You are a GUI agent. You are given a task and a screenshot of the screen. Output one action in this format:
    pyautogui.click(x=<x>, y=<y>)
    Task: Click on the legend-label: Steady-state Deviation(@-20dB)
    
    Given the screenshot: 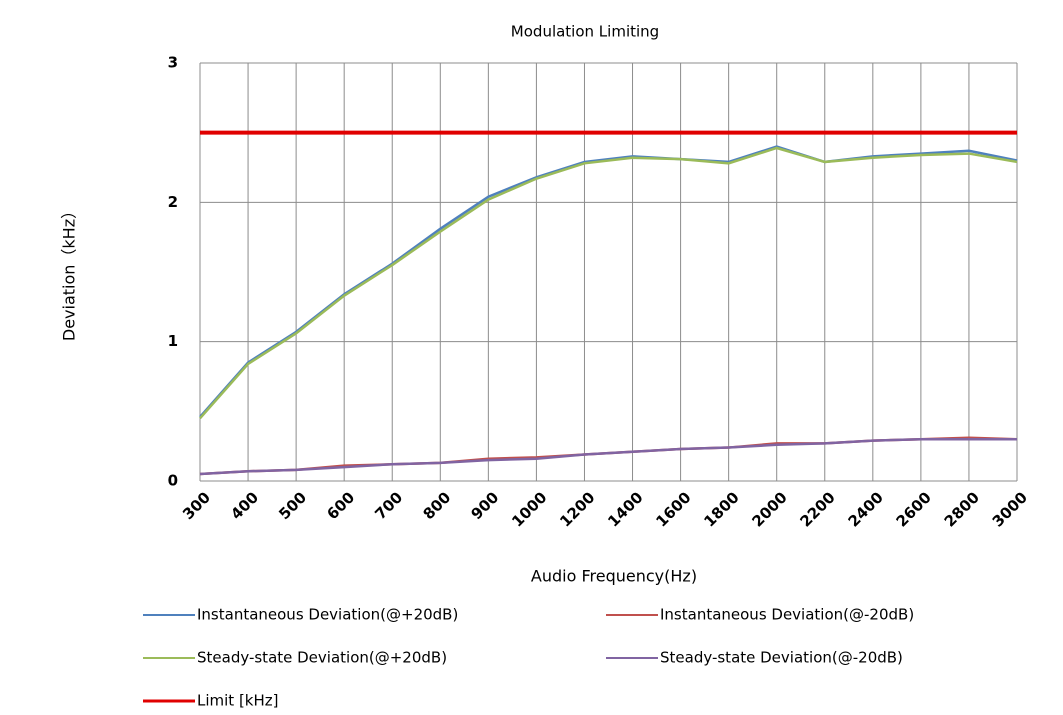 What is the action you would take?
    pyautogui.click(x=781, y=658)
    